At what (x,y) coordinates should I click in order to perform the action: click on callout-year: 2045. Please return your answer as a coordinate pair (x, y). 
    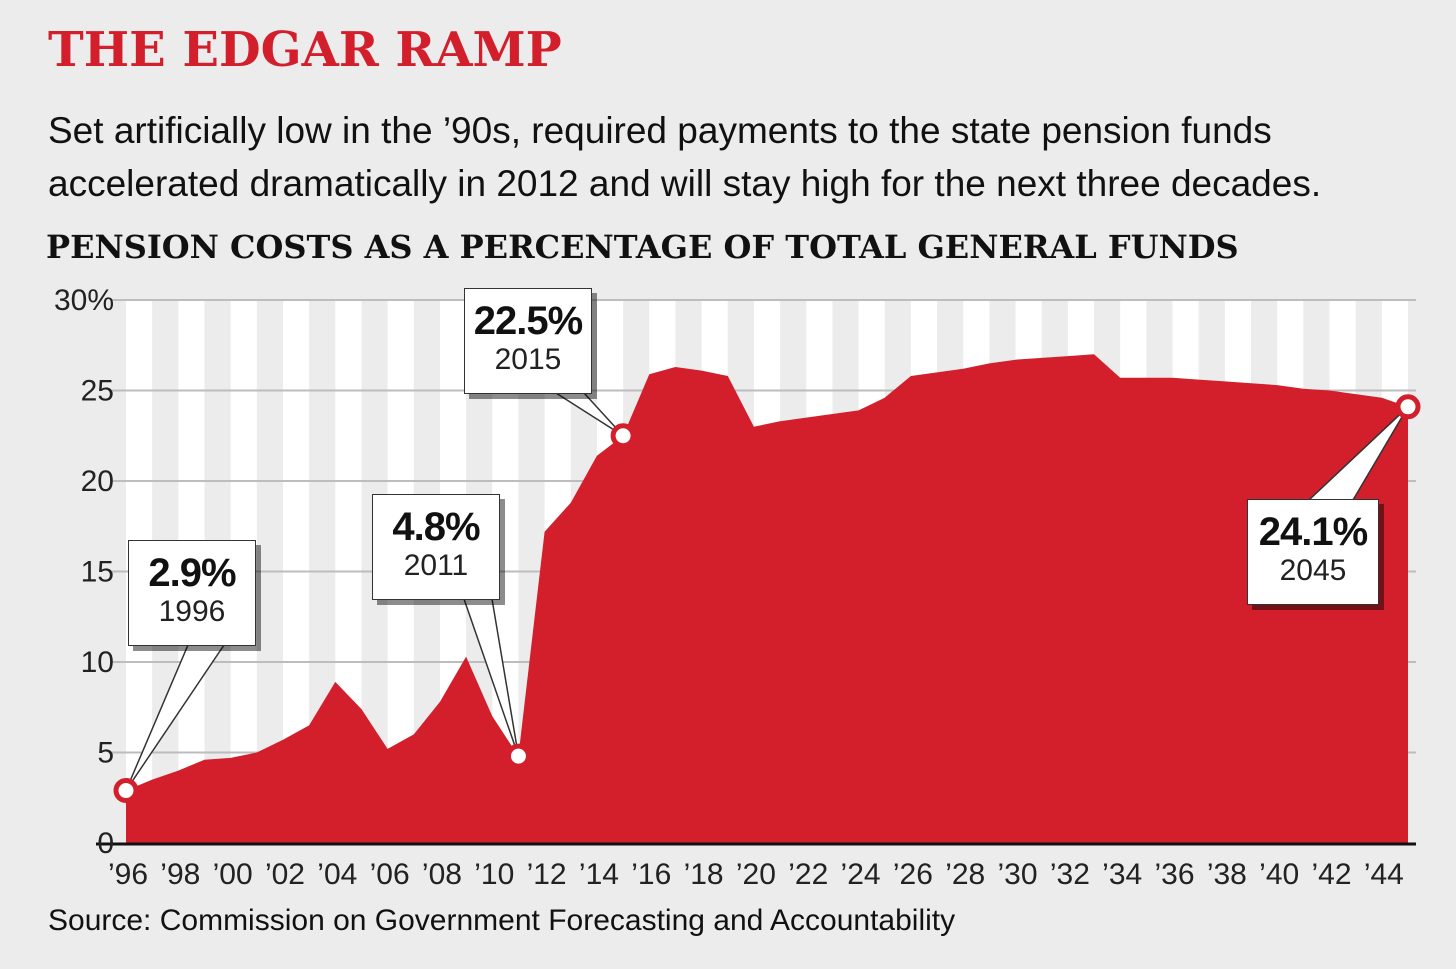
    Looking at the image, I should click on (1313, 570).